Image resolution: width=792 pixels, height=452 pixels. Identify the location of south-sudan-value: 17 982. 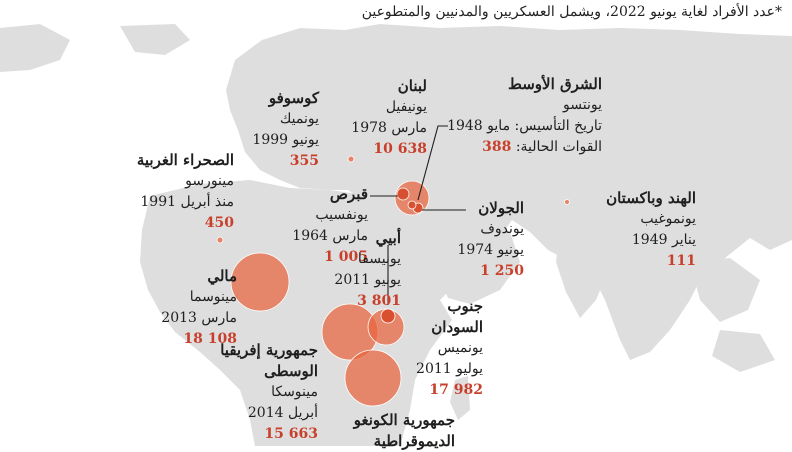
(456, 390).